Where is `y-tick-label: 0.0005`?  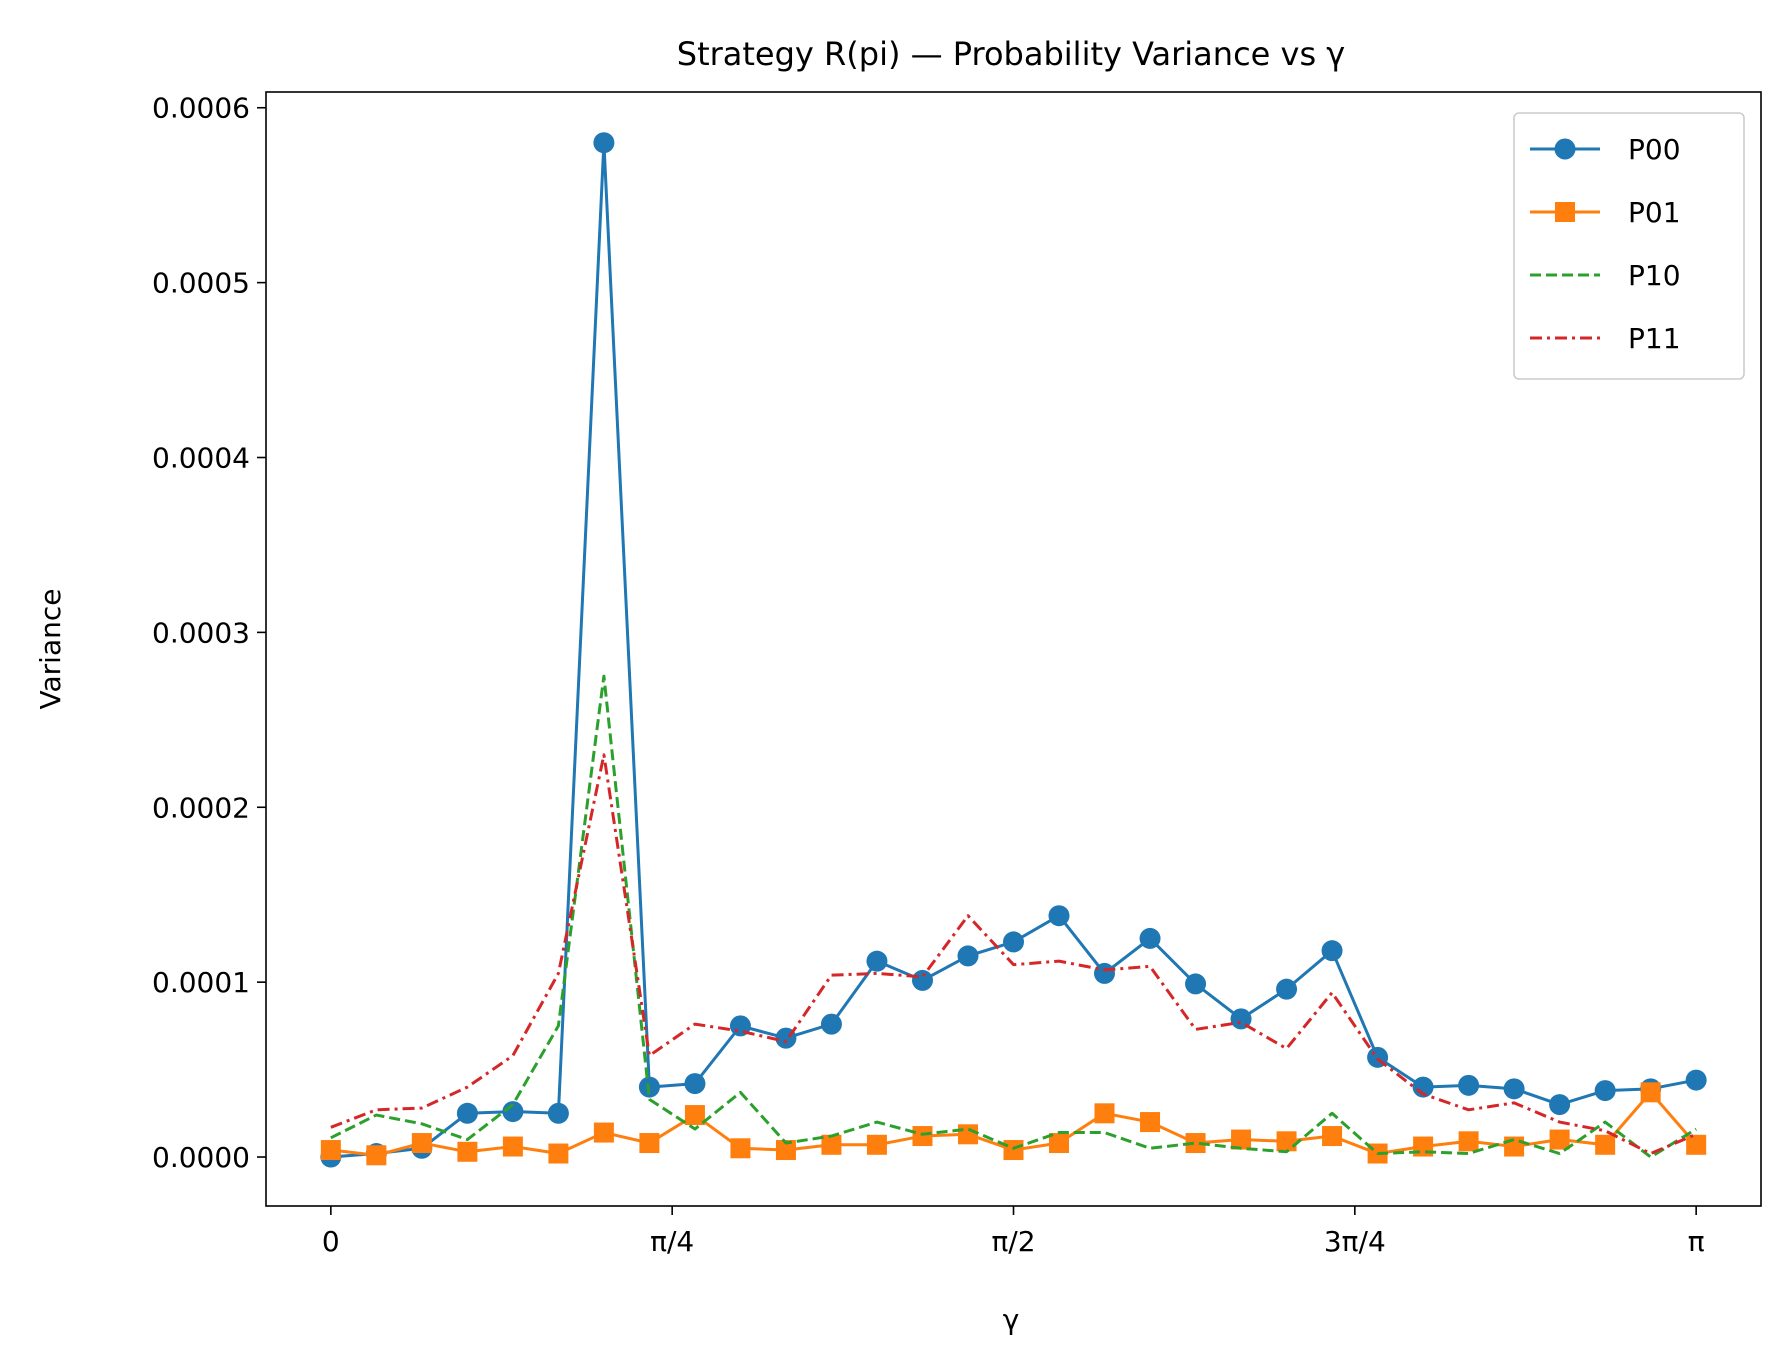 y-tick-label: 0.0005 is located at coordinates (201, 283).